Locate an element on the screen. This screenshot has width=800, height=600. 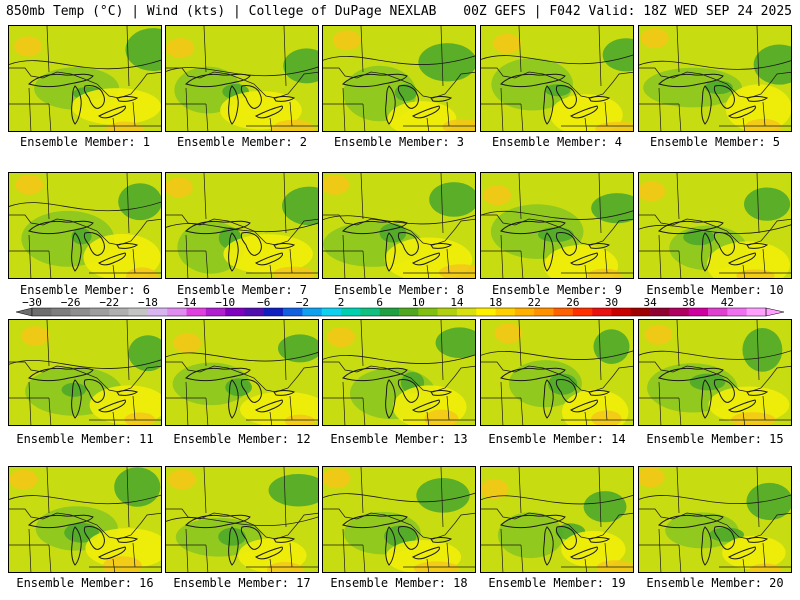
colorbar-tick-label: −2 is located at coordinates (302, 302).